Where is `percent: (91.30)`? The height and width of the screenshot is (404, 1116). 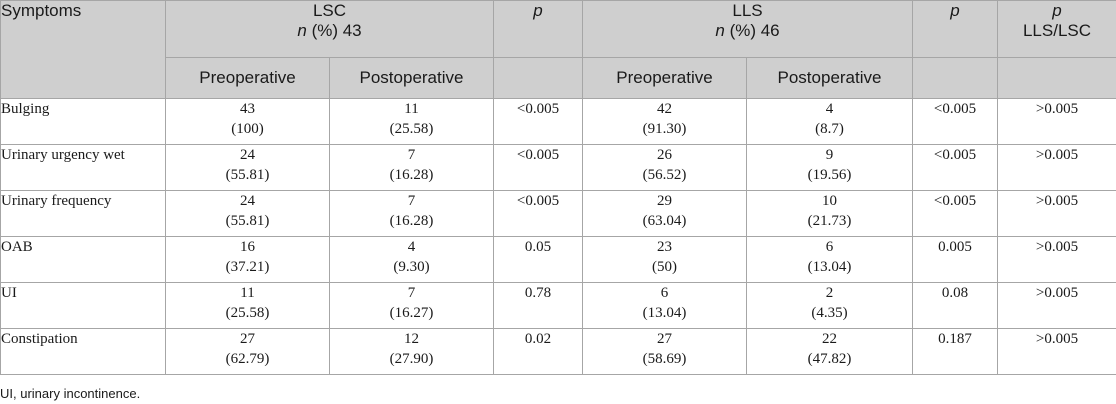 percent: (91.30) is located at coordinates (664, 129).